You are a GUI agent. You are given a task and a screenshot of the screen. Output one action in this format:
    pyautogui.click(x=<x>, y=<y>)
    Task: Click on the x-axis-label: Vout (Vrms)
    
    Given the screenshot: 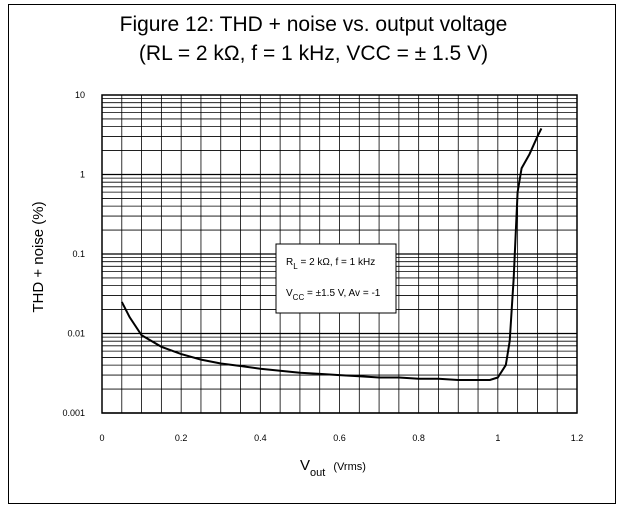 What is the action you would take?
    pyautogui.click(x=333, y=468)
    